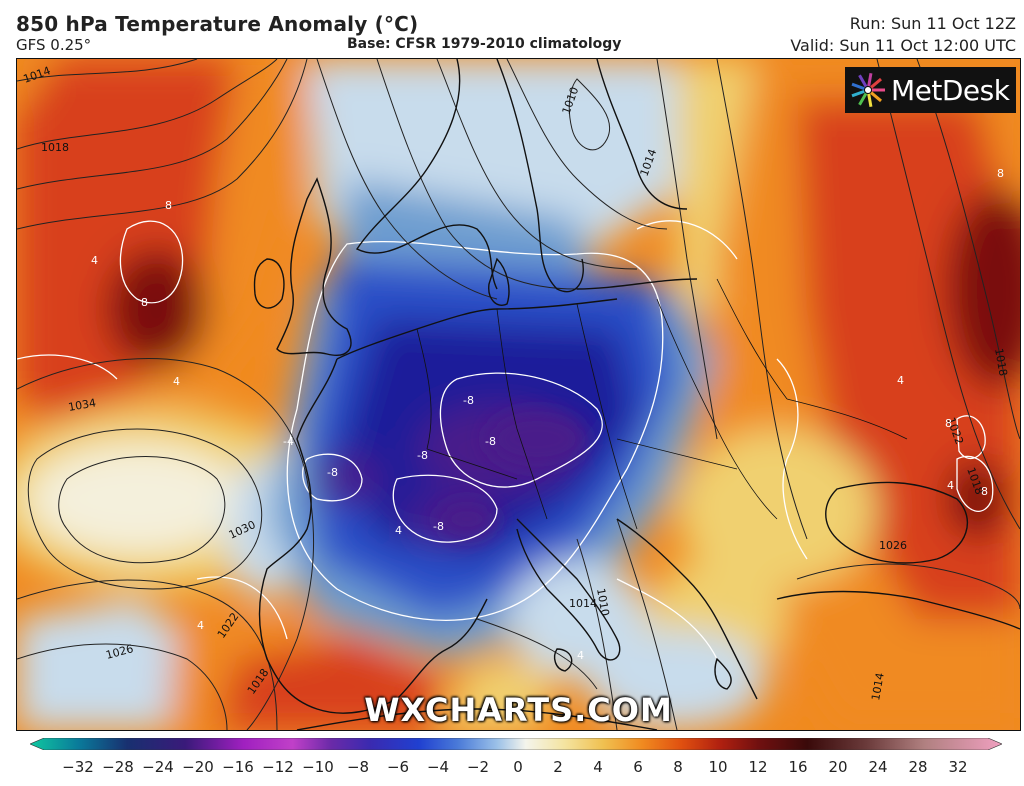 This screenshot has width=1024, height=786. I want to click on colorbar, so click(516, 744).